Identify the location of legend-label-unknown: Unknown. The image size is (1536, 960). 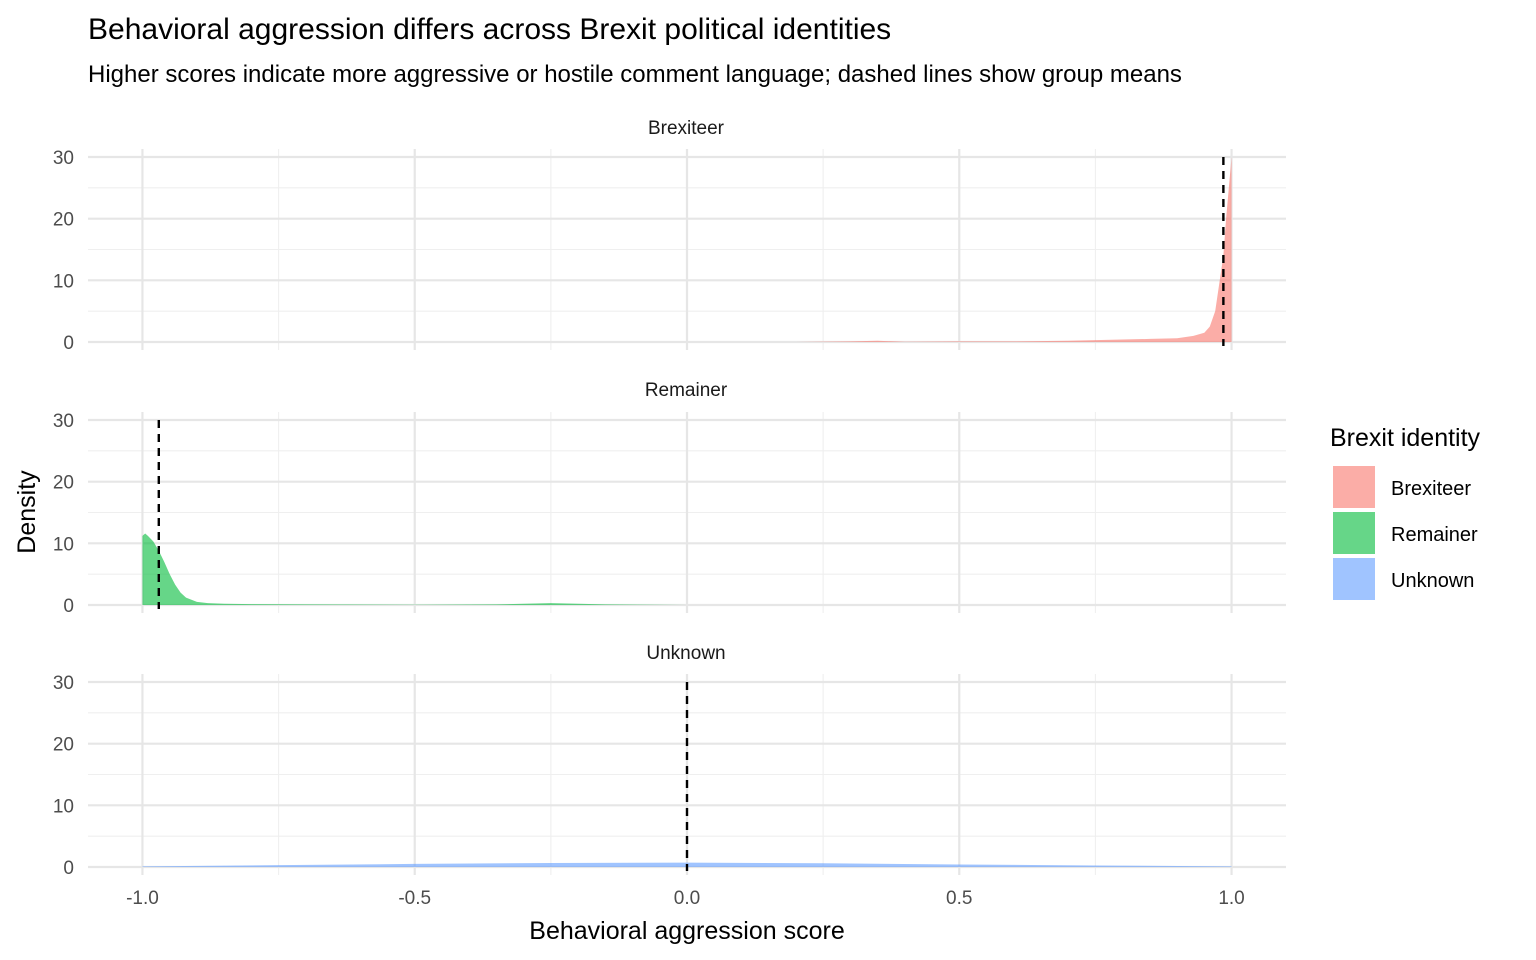
(1432, 581).